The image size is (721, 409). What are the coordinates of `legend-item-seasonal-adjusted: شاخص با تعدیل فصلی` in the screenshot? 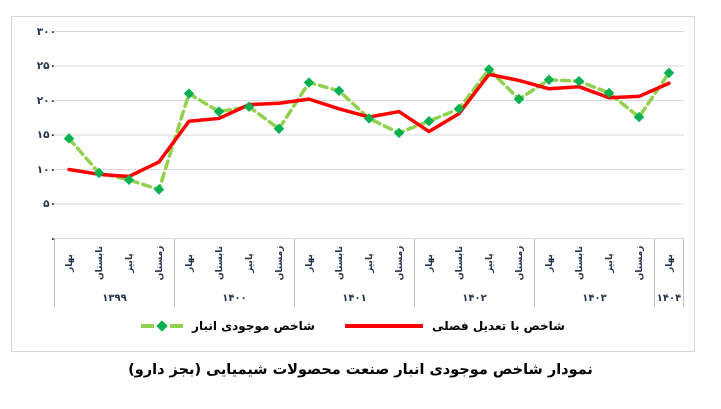 It's located at (454, 326).